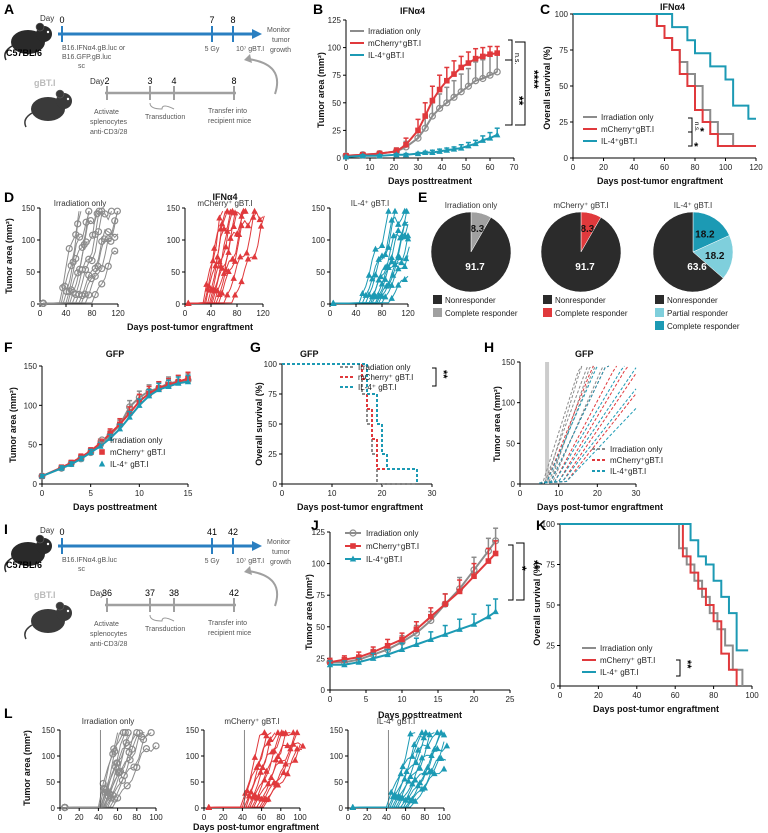  Describe the element at coordinates (229, 633) in the screenshot. I see `transfer-label-2: recipient mice` at that location.